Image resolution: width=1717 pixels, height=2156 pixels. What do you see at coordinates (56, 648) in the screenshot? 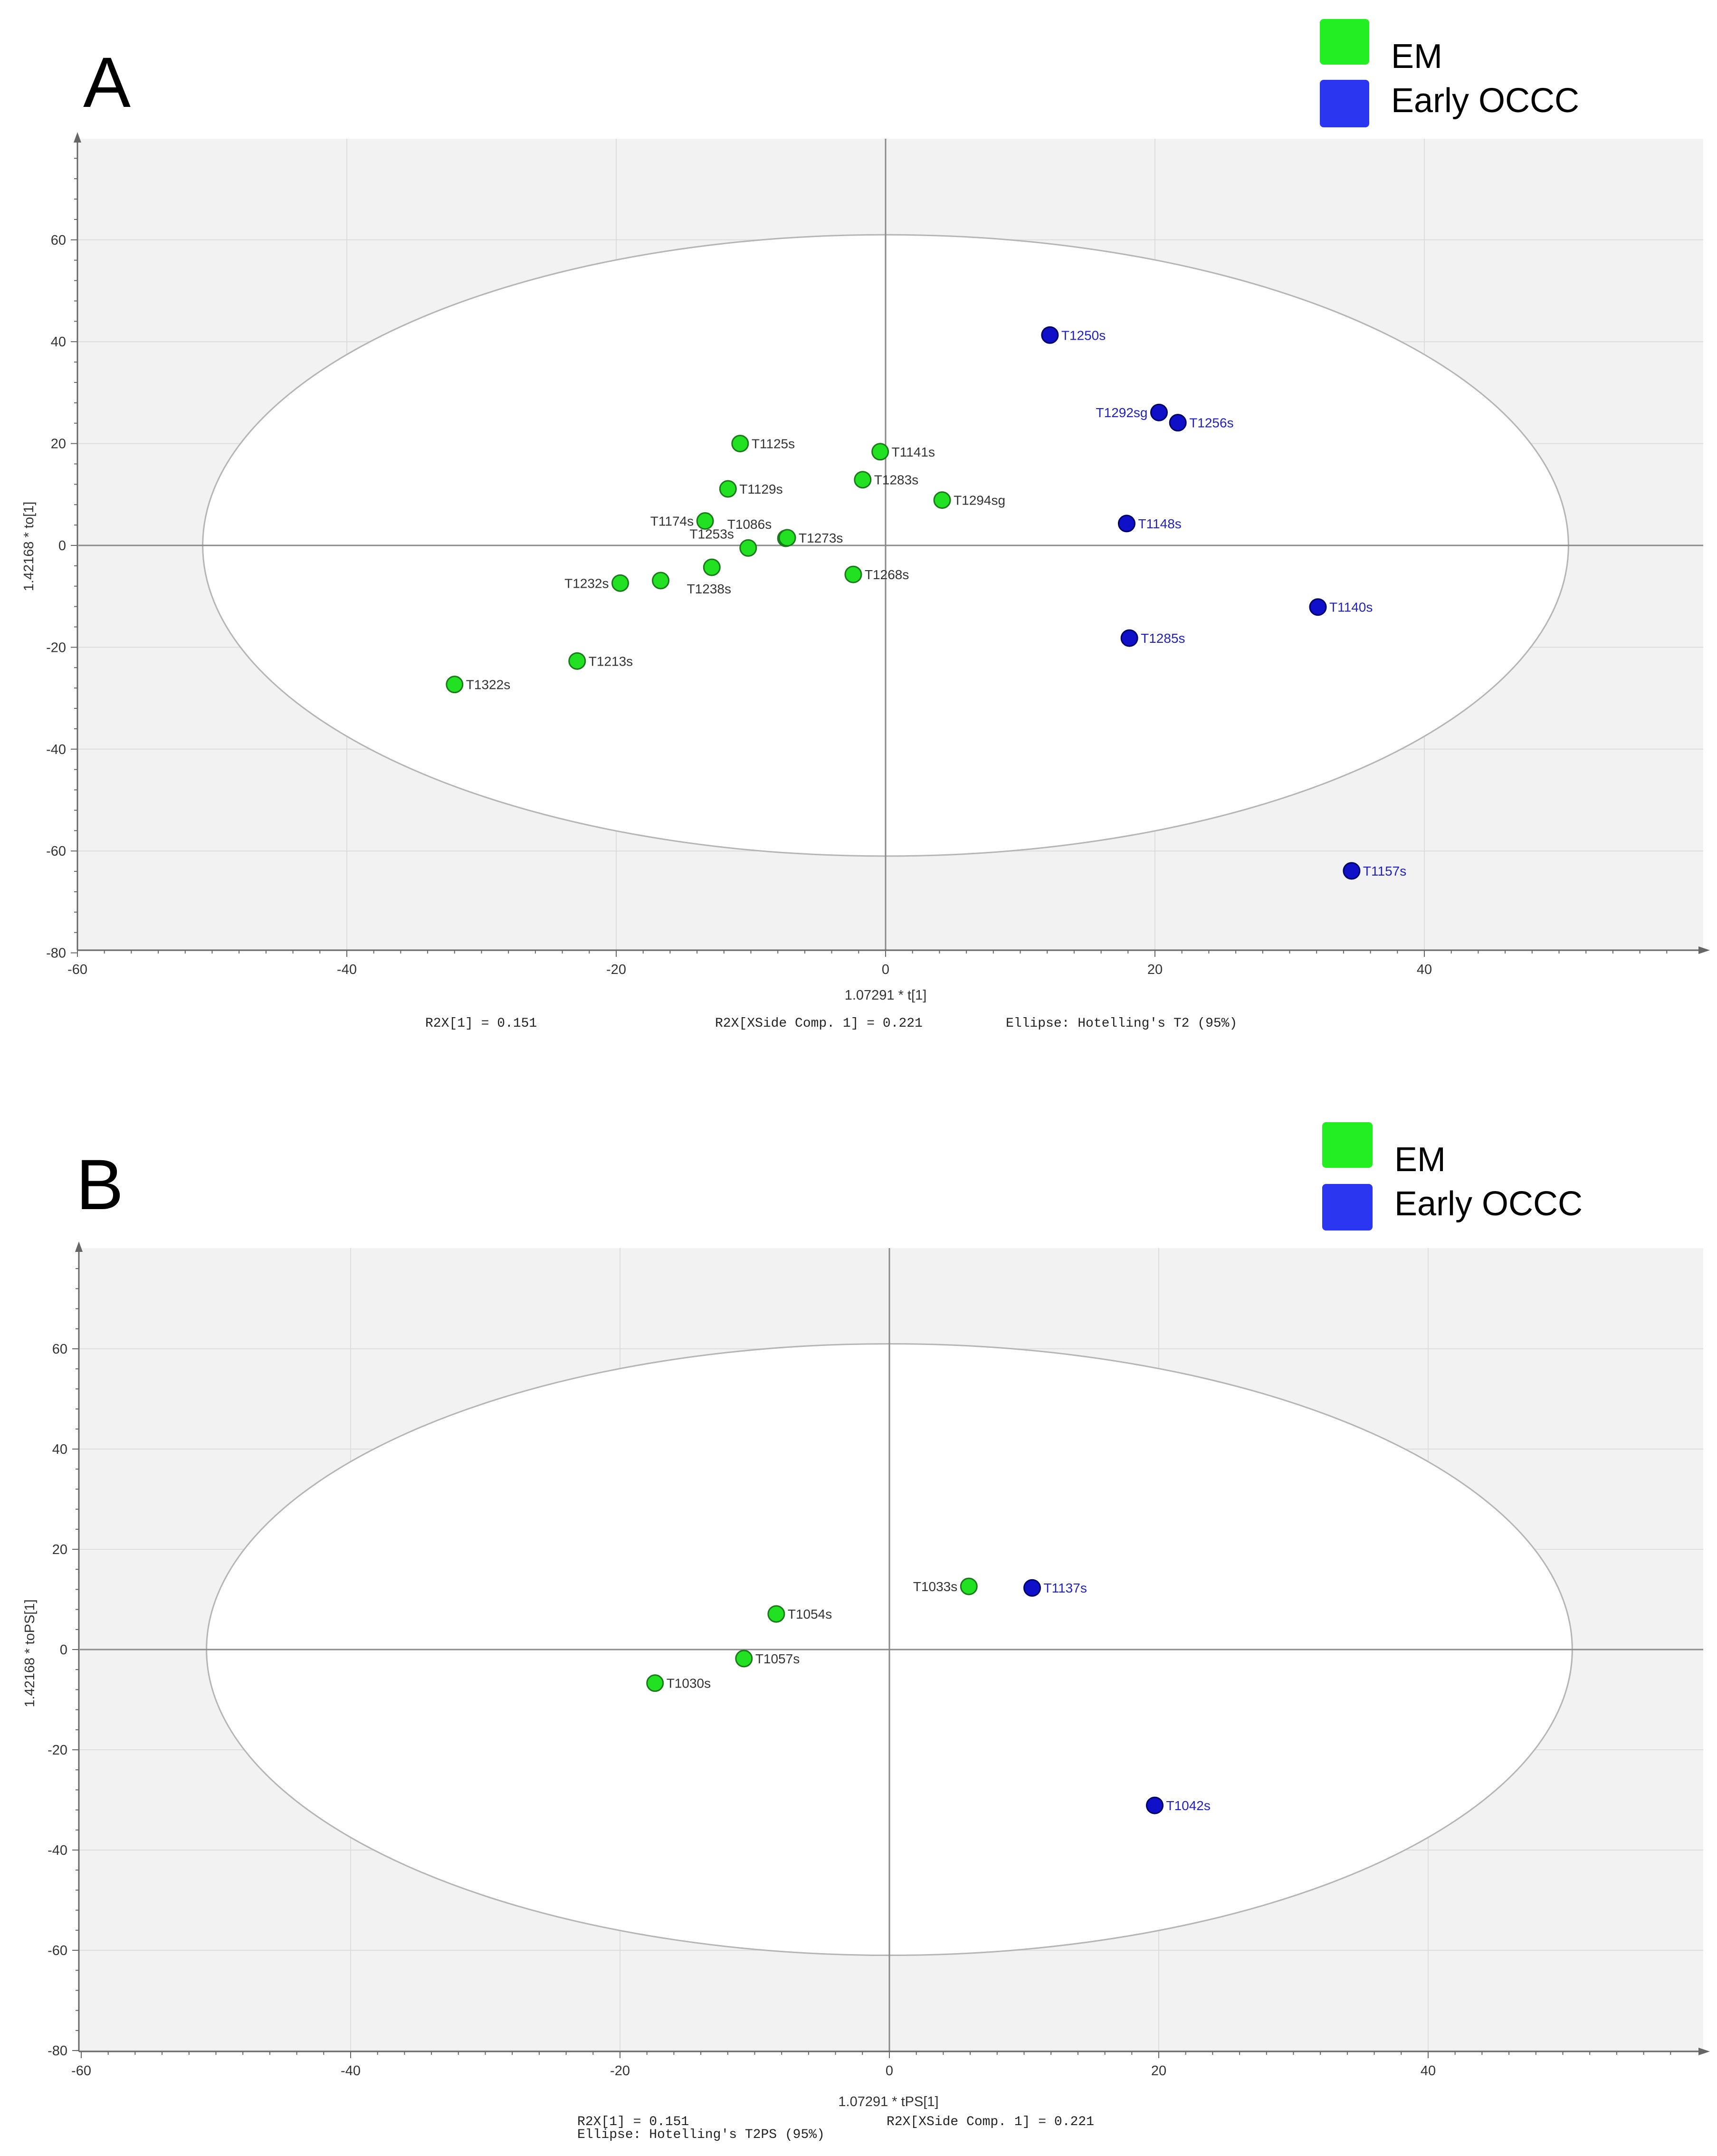
I see `panel-a-y-tick-label: -20` at bounding box center [56, 648].